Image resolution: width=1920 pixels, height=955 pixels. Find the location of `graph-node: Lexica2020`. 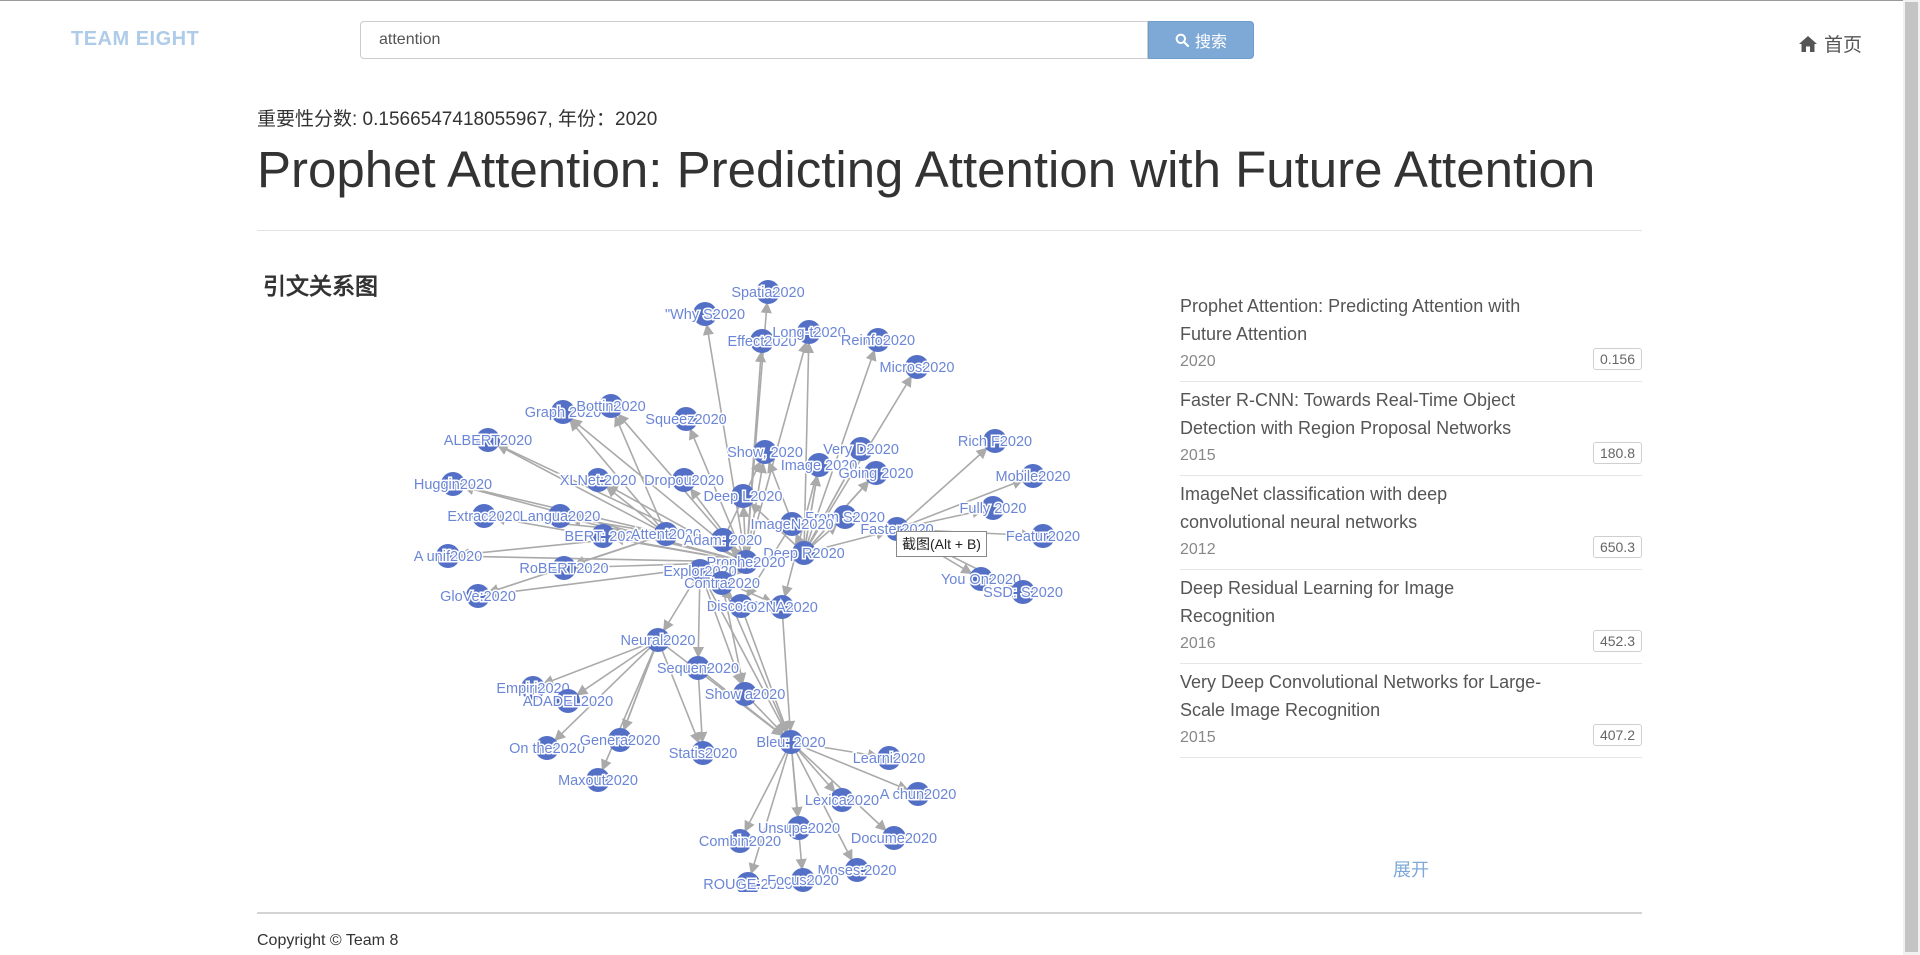

graph-node: Lexica2020 is located at coordinates (842, 800).